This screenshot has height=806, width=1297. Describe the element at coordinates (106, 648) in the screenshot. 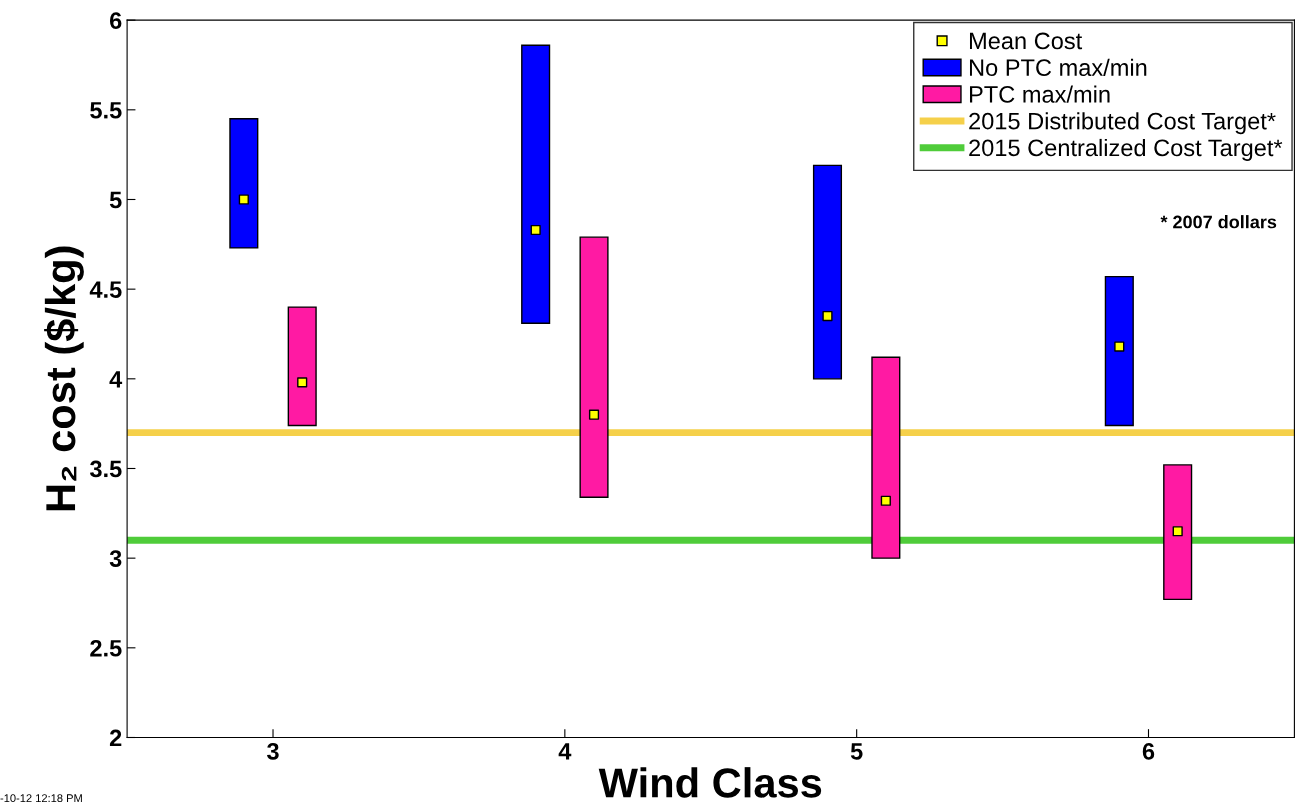

I see `y-tick-label: 2.5` at that location.